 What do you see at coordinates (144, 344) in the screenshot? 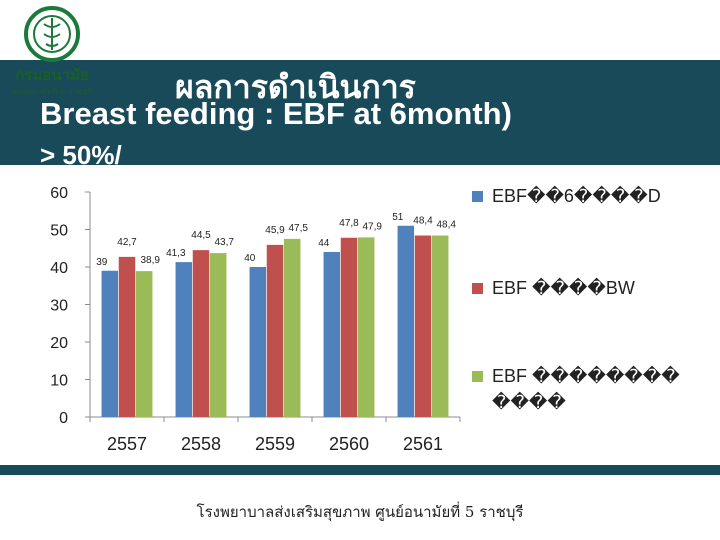
I see `bar-2557-s3` at bounding box center [144, 344].